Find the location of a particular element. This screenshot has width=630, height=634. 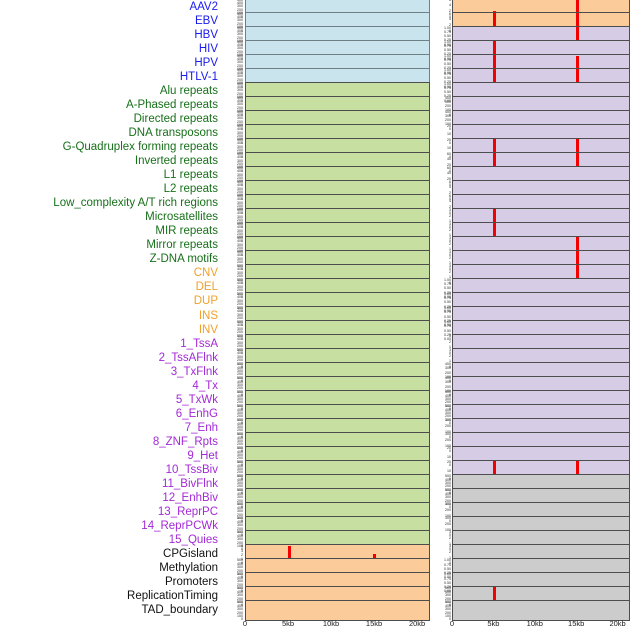

row-label-methylation: Methylation is located at coordinates (188, 567).